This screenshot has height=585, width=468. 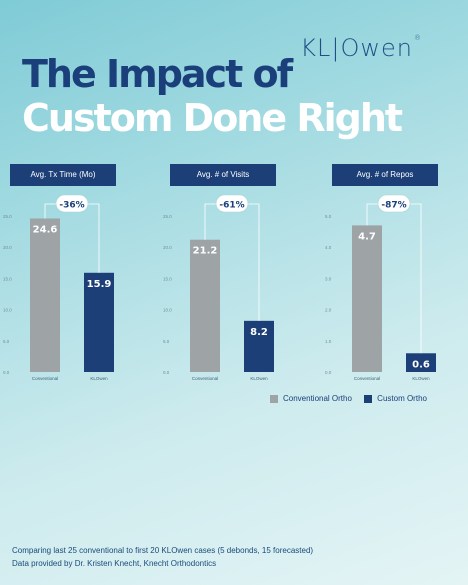 I want to click on change-label: -36%, so click(x=71, y=206).